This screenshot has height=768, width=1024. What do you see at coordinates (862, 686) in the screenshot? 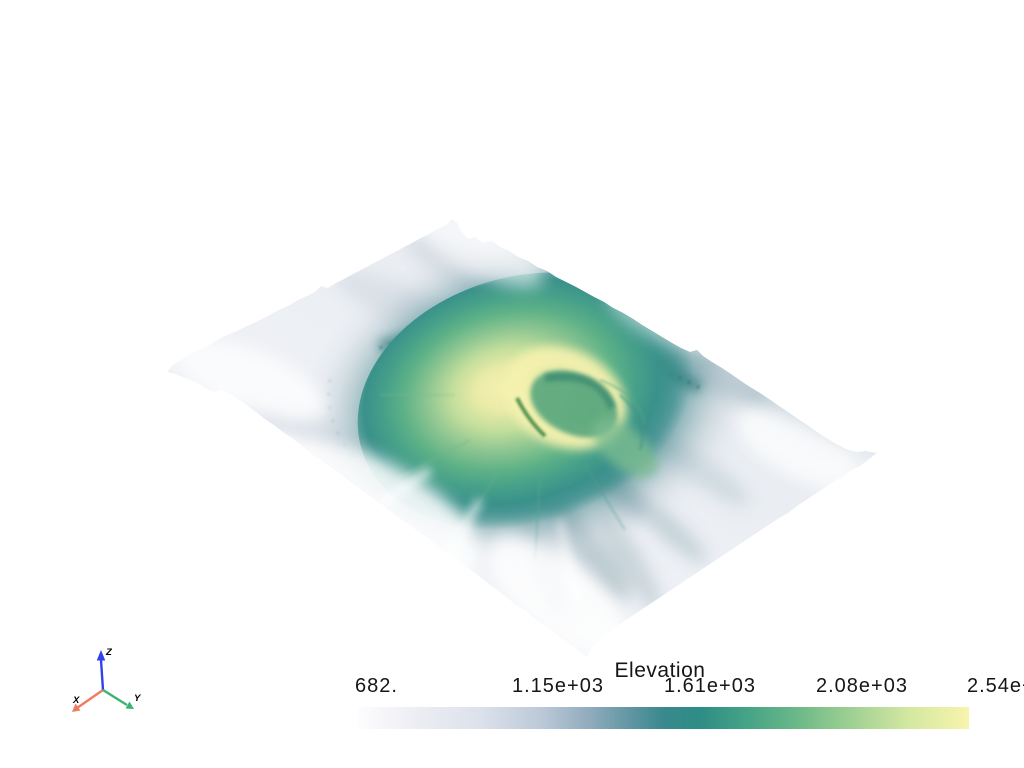
I see `scalar-bar-label-3: 2.08e+03` at bounding box center [862, 686].